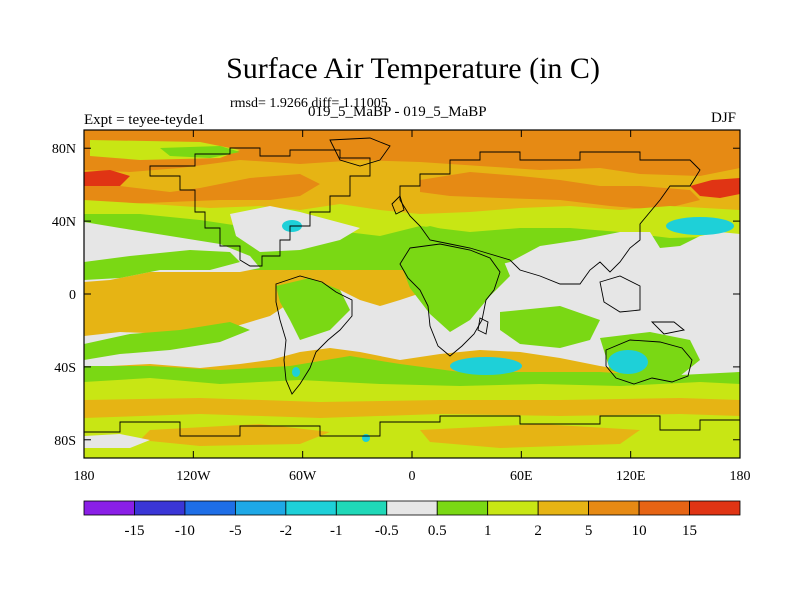  I want to click on field-band-midlat-orange, so click(202, 189).